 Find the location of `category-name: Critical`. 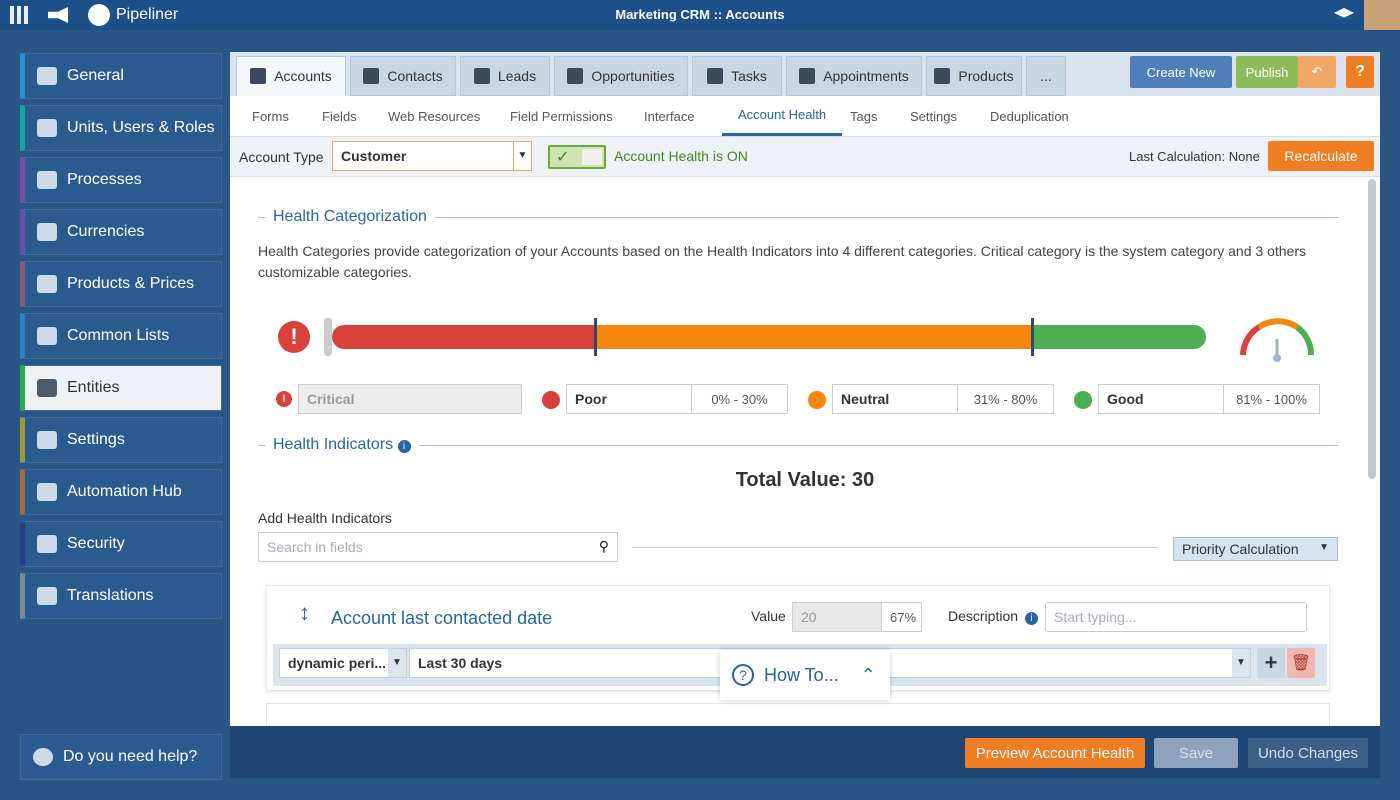

category-name: Critical is located at coordinates (410, 399).